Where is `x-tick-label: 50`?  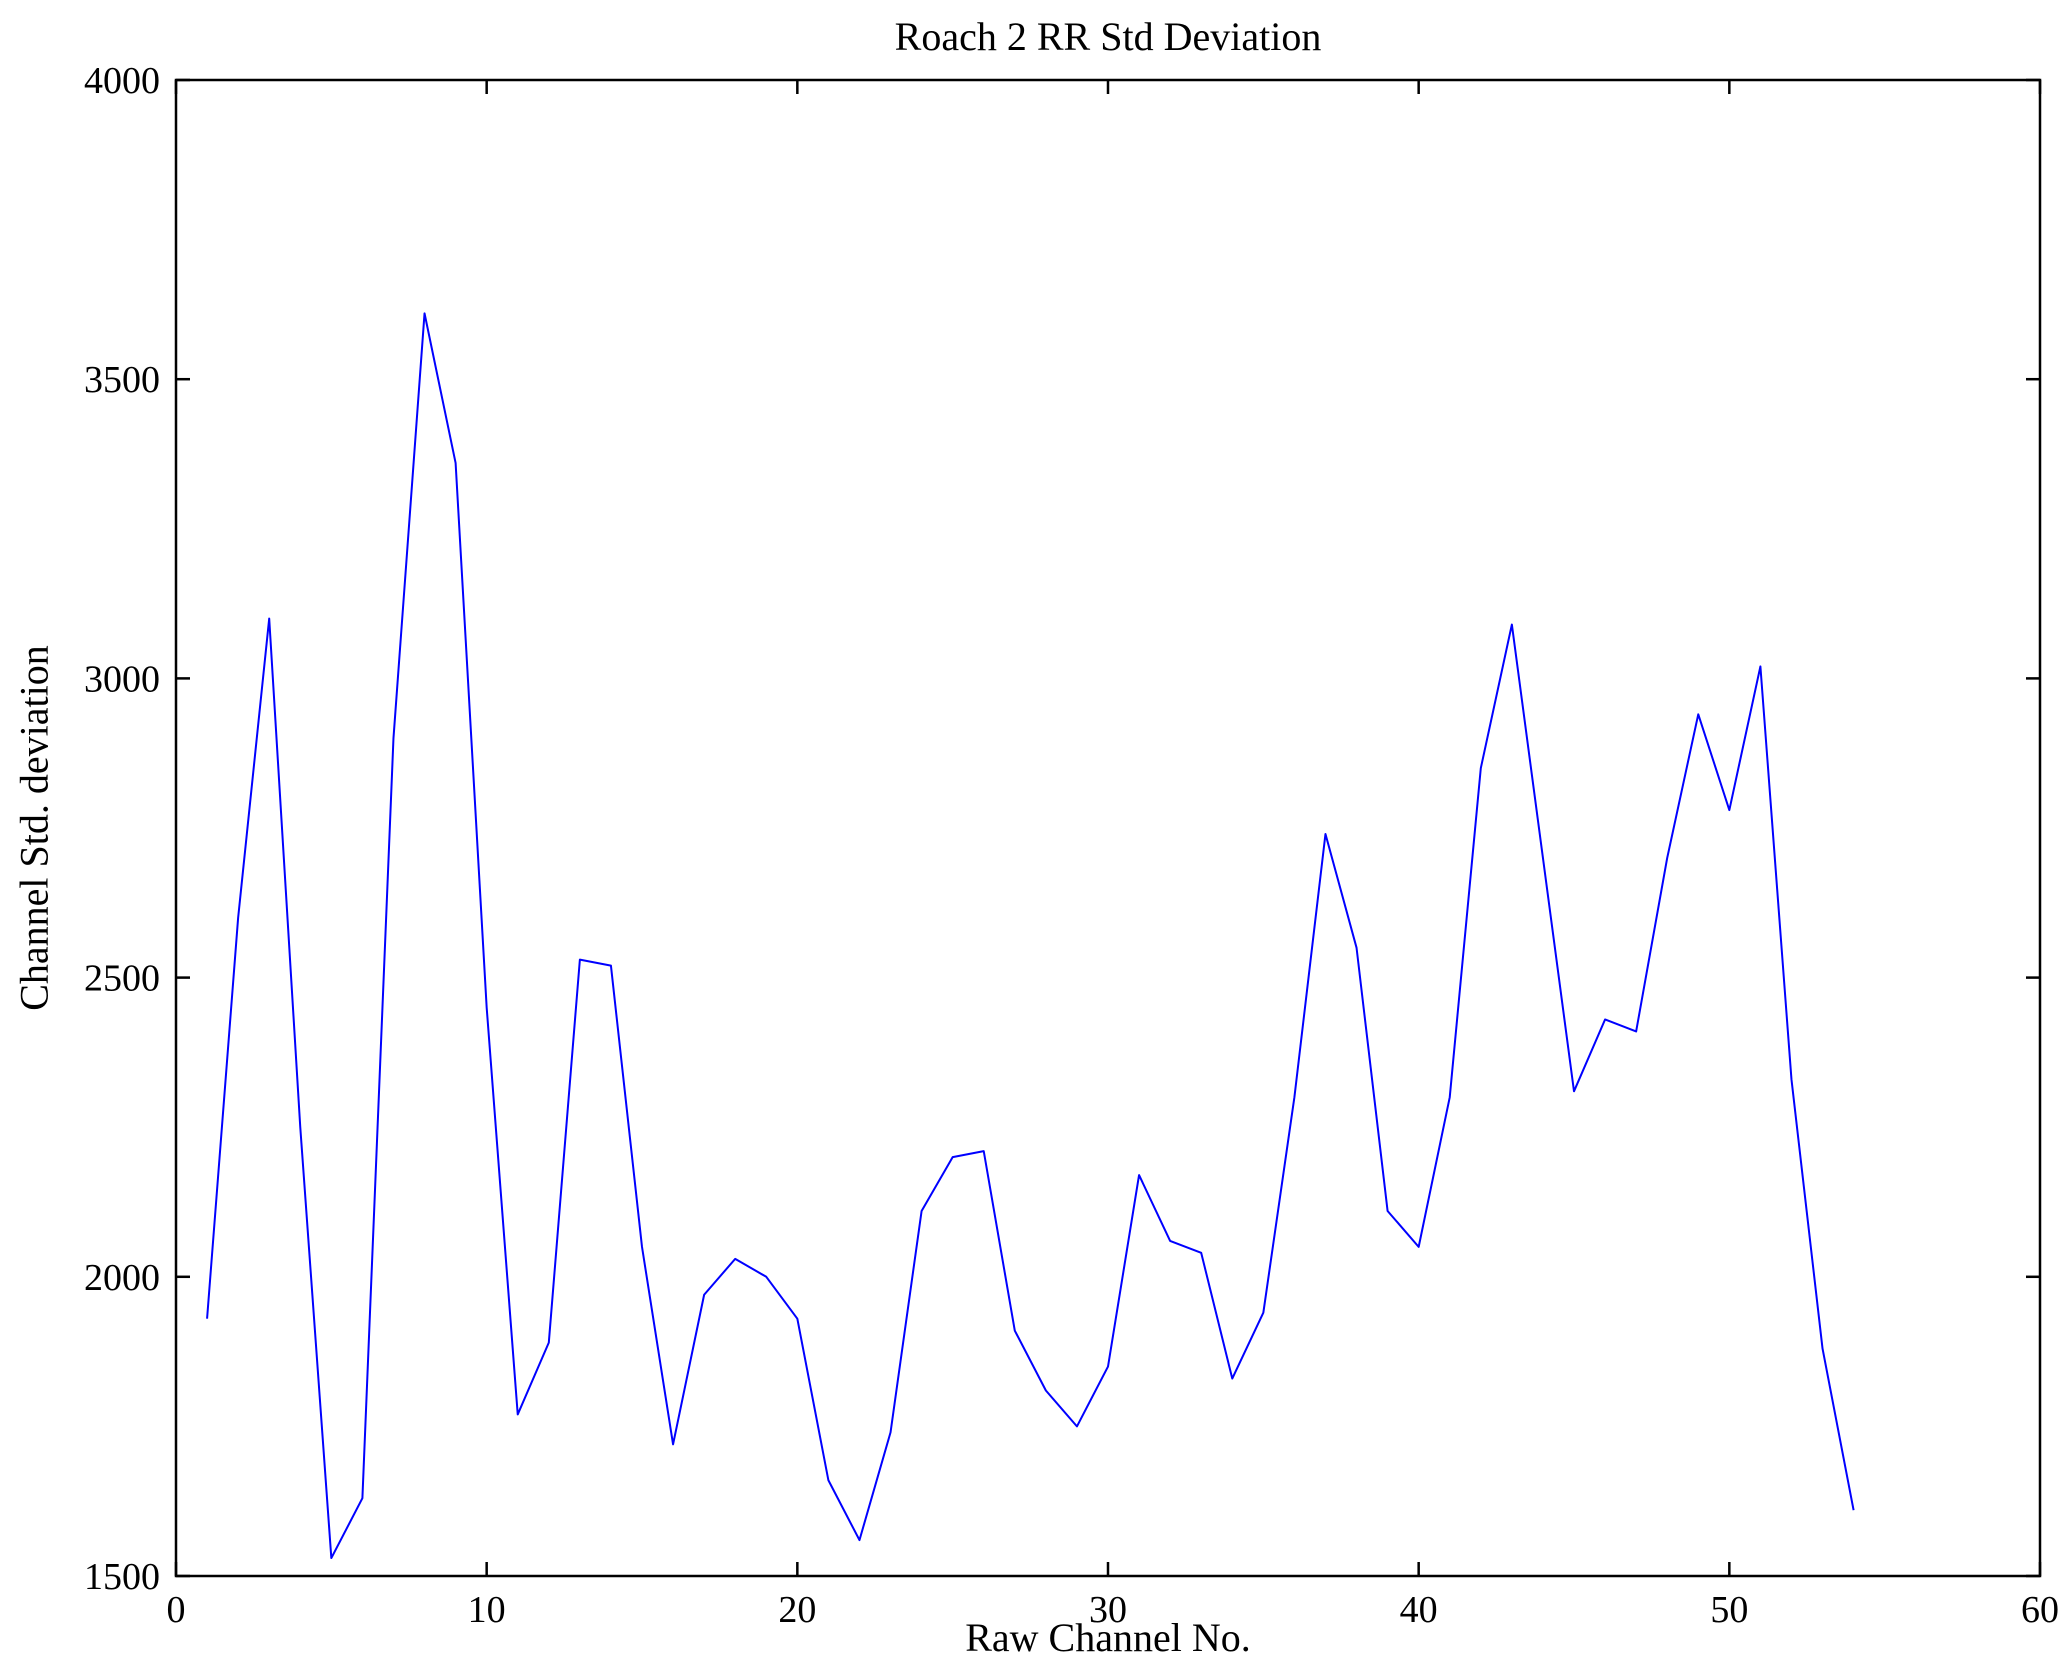 x-tick-label: 50 is located at coordinates (1729, 1610).